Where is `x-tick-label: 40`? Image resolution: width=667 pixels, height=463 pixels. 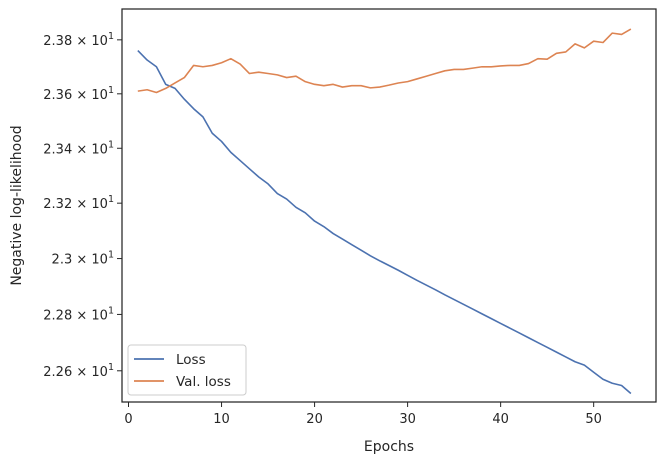 x-tick-label: 40 is located at coordinates (500, 419).